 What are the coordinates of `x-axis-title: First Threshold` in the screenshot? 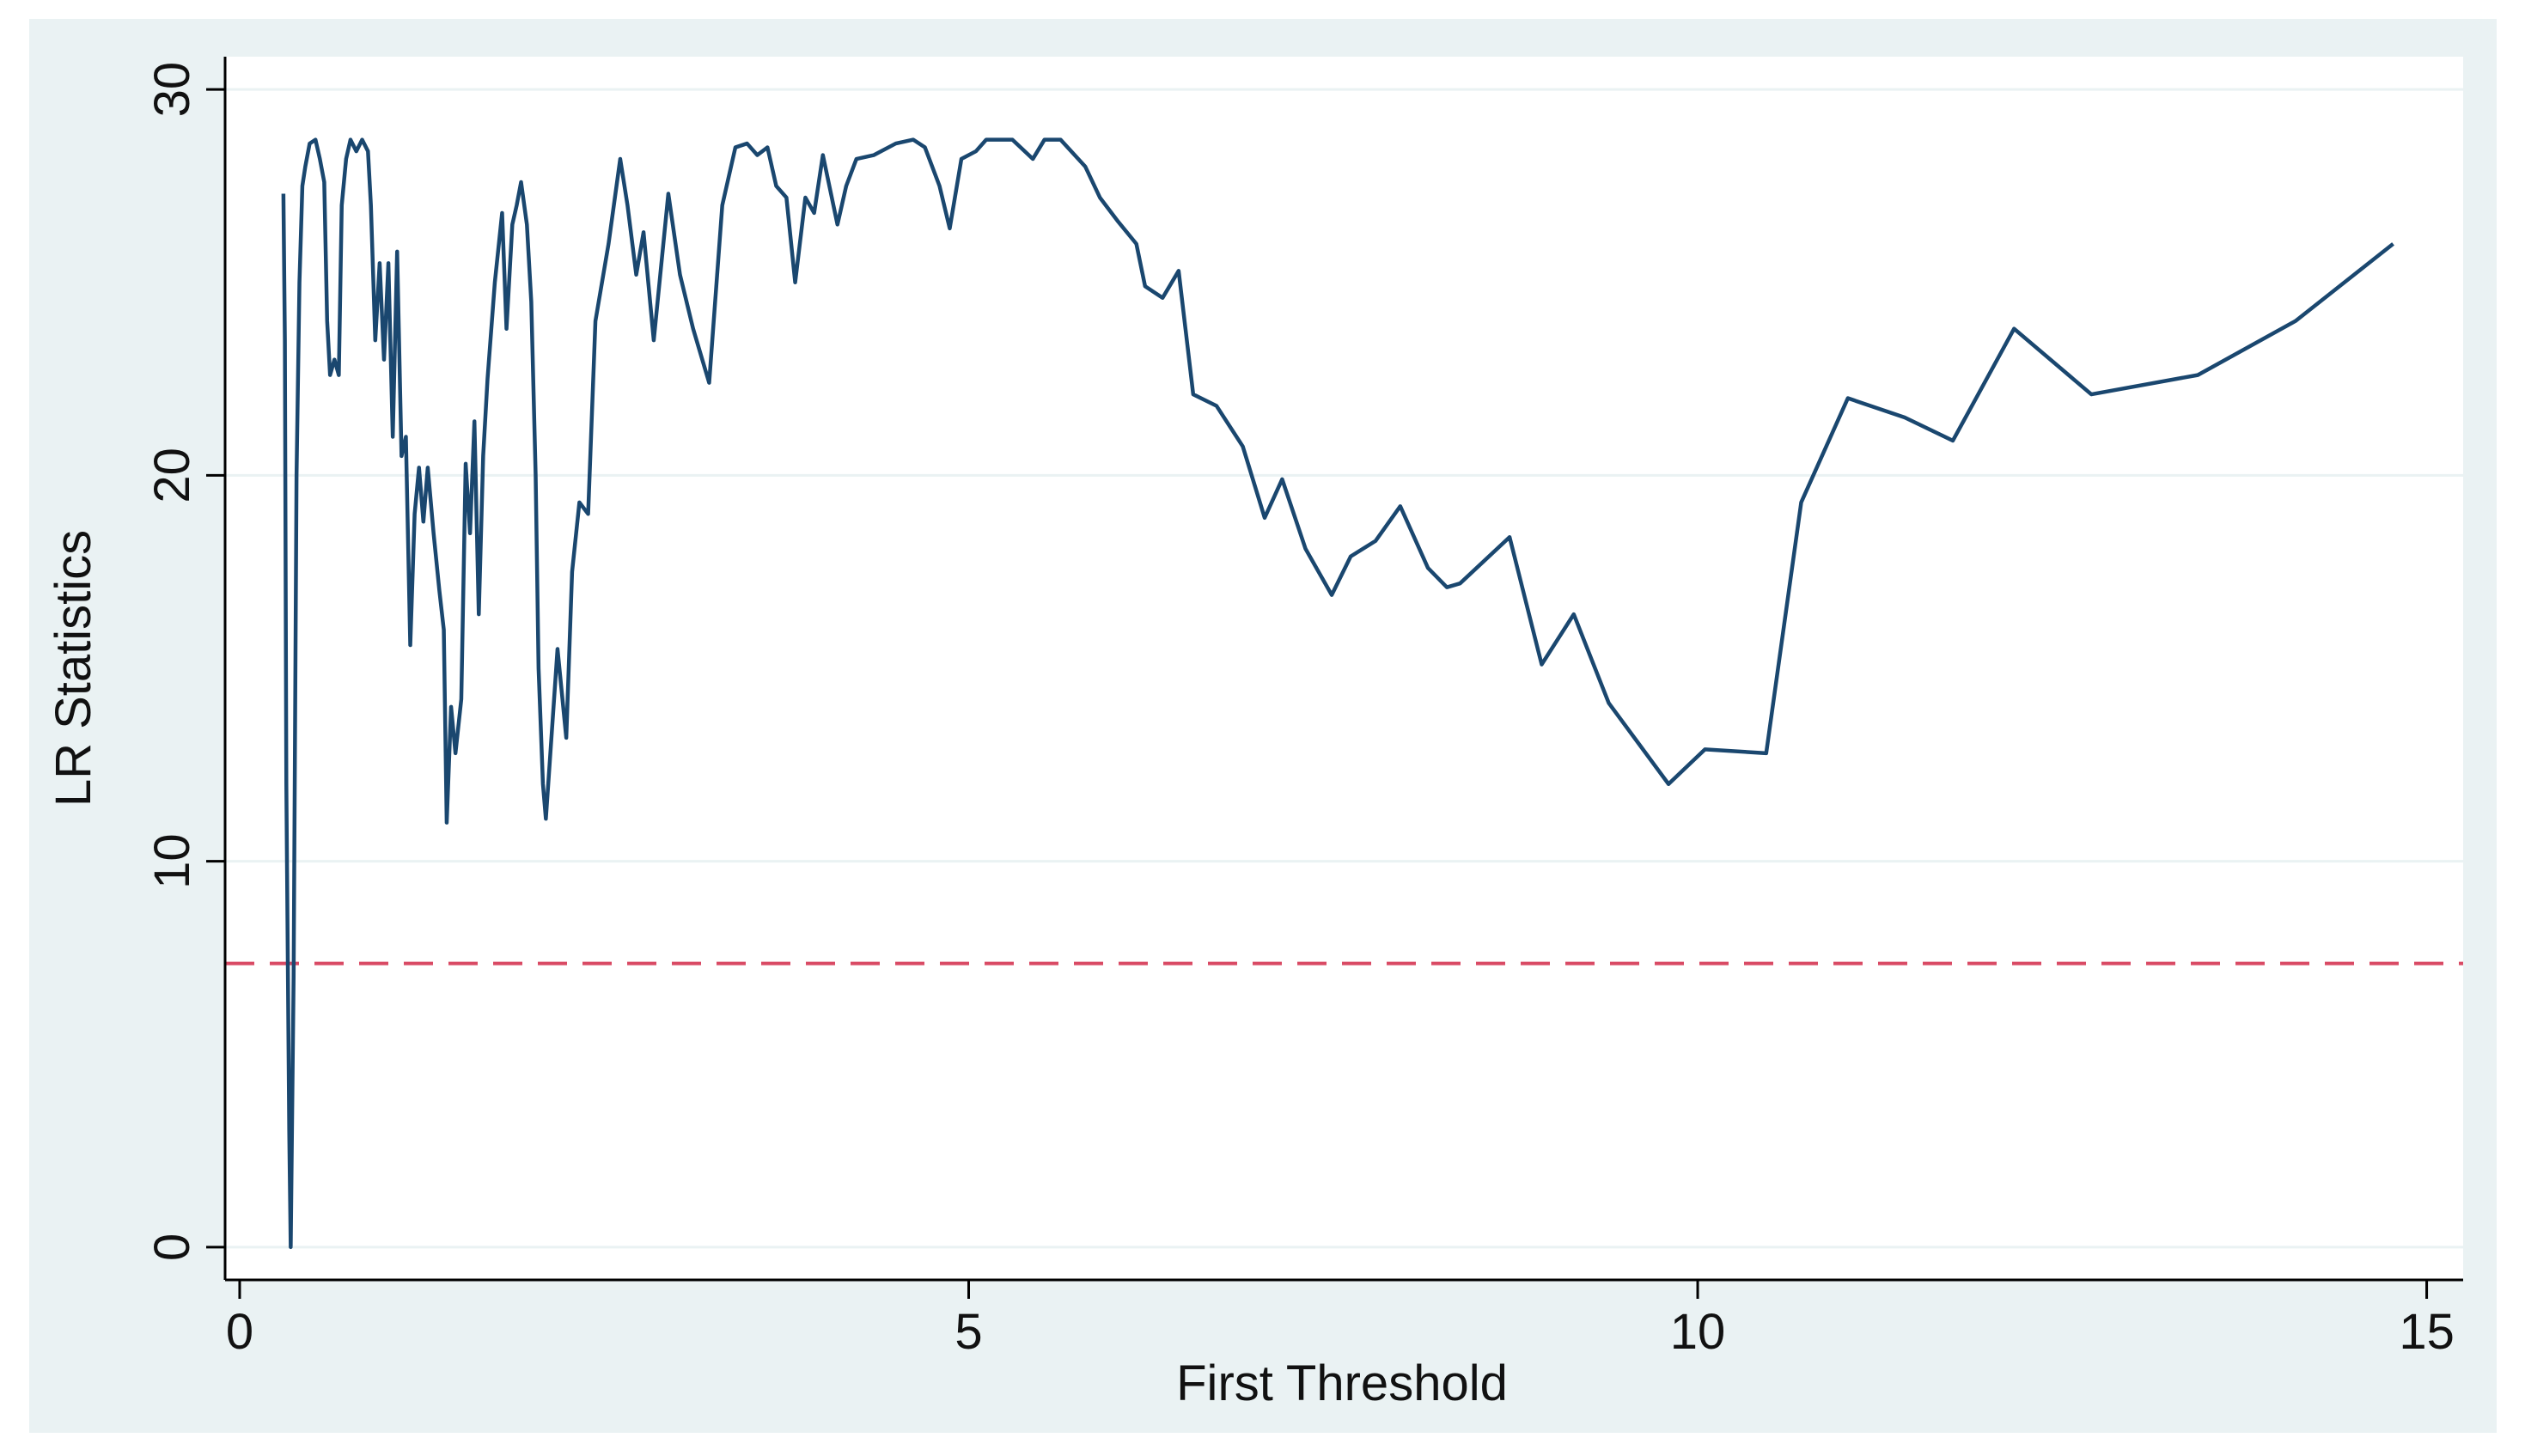 It's located at (1342, 1383).